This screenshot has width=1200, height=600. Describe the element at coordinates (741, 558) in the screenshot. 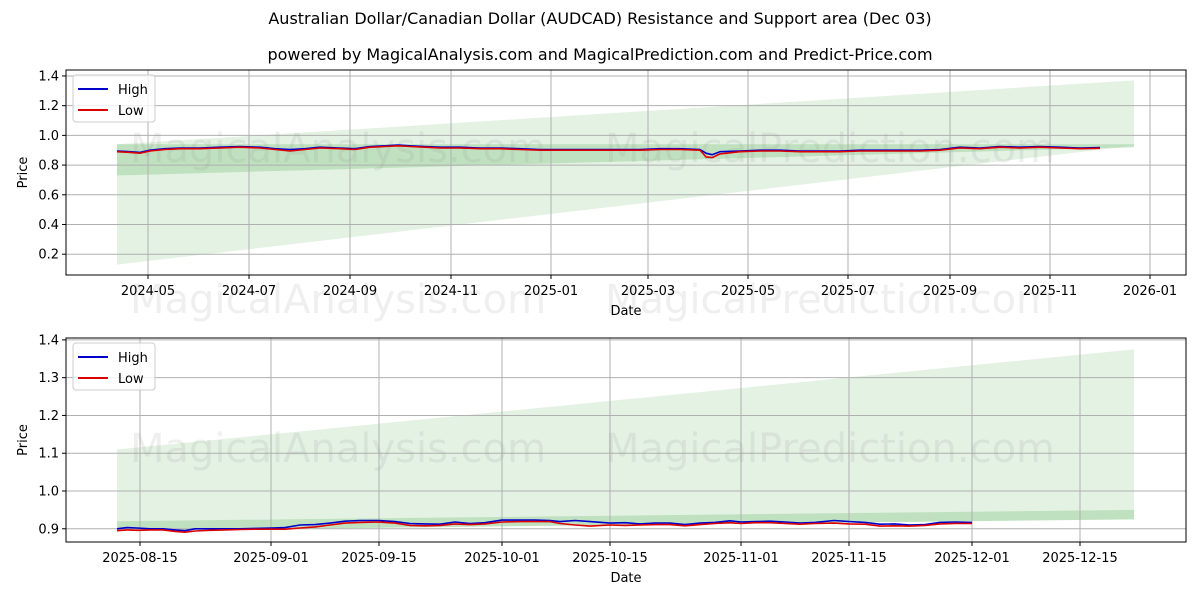

I see `x-tick-label: 2025-11-01` at that location.